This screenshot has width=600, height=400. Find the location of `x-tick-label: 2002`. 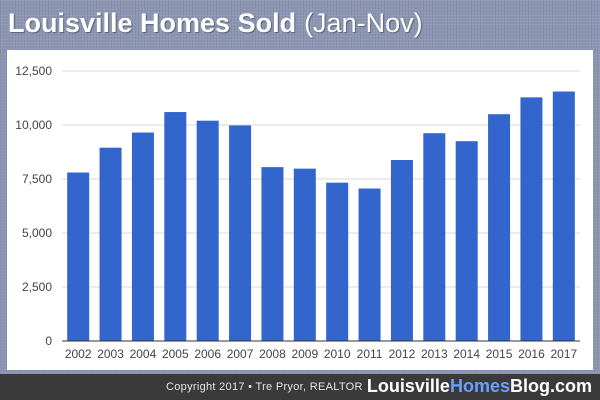

x-tick-label: 2002 is located at coordinates (78, 354).